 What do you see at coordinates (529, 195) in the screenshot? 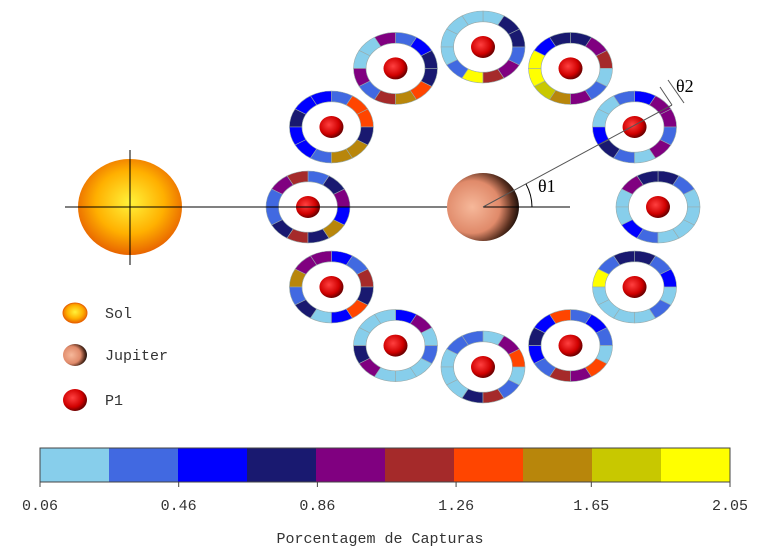
I see `theta1-arc` at bounding box center [529, 195].